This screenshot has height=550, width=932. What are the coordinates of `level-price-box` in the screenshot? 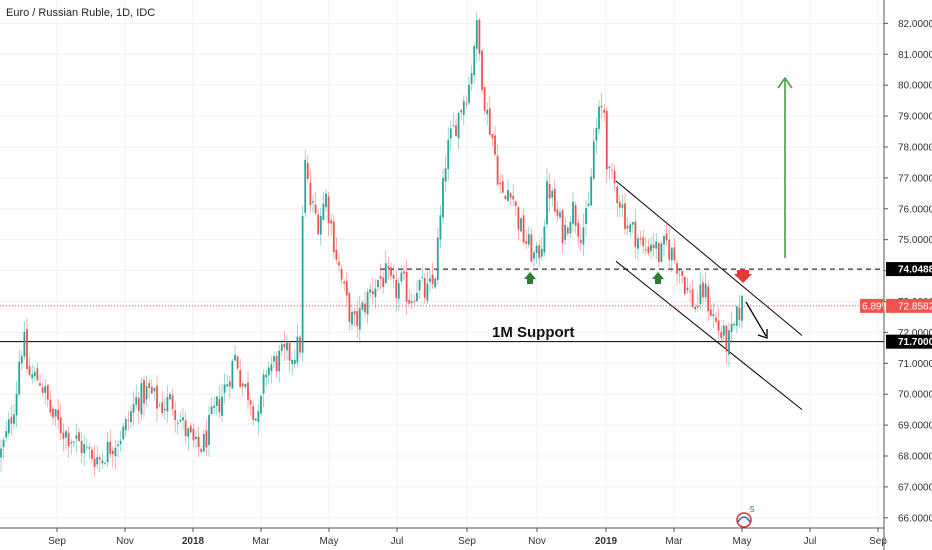 It's located at (909, 341).